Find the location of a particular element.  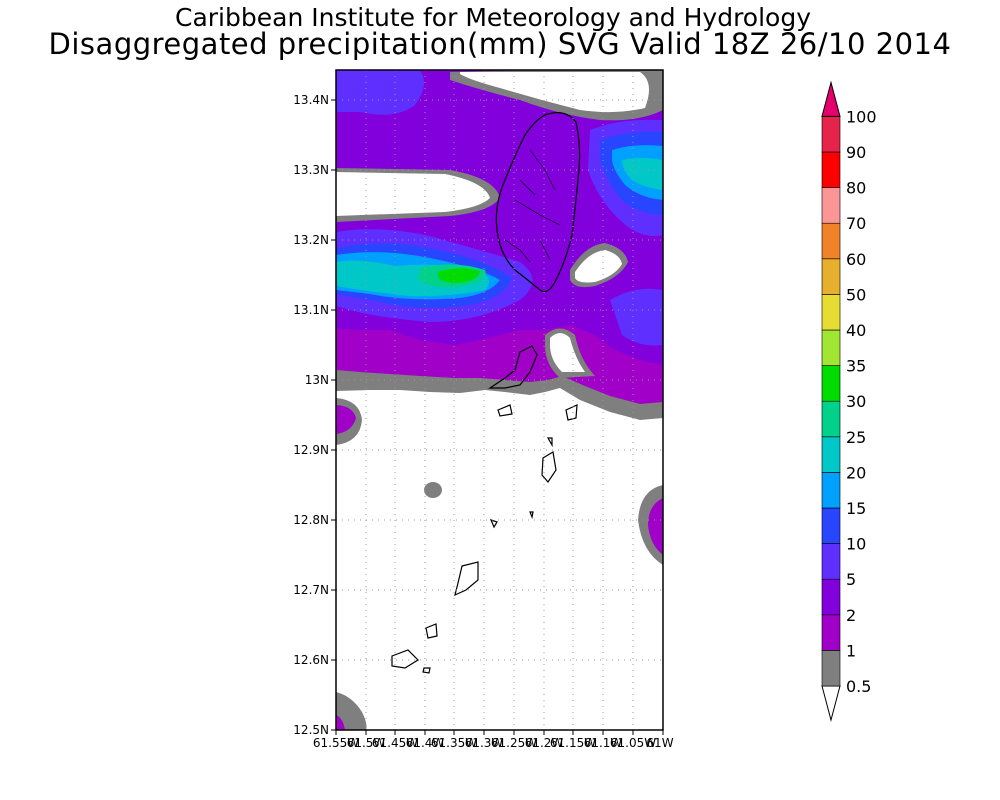

lat-label: 12.7N is located at coordinates (311, 590).